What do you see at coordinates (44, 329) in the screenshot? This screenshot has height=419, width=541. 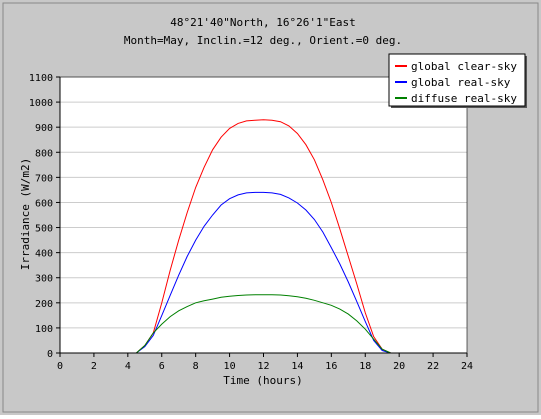 I see `y-tick-label: 100` at bounding box center [44, 329].